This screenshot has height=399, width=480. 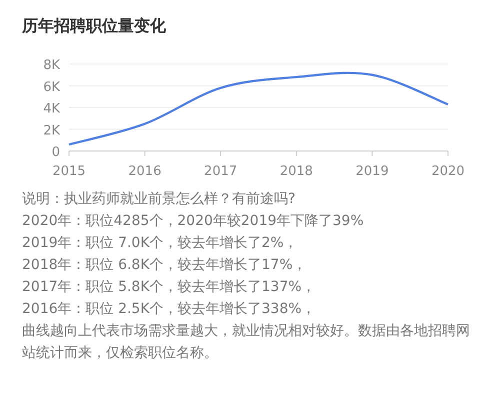 I want to click on x-tick-label: 2019, so click(x=372, y=171).